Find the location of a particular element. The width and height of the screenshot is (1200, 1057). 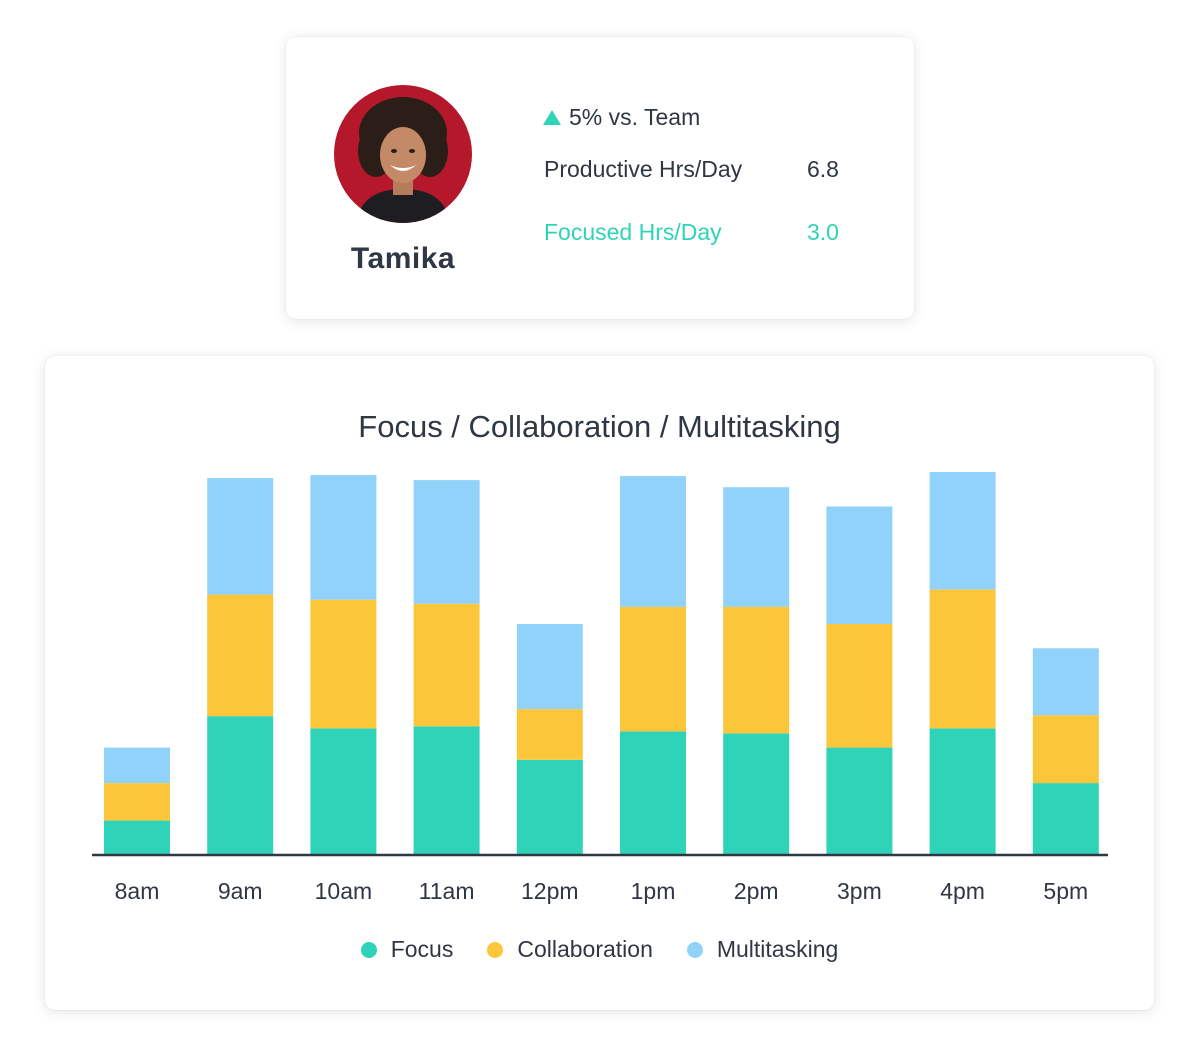

bar-collaboration-10am is located at coordinates (343, 664).